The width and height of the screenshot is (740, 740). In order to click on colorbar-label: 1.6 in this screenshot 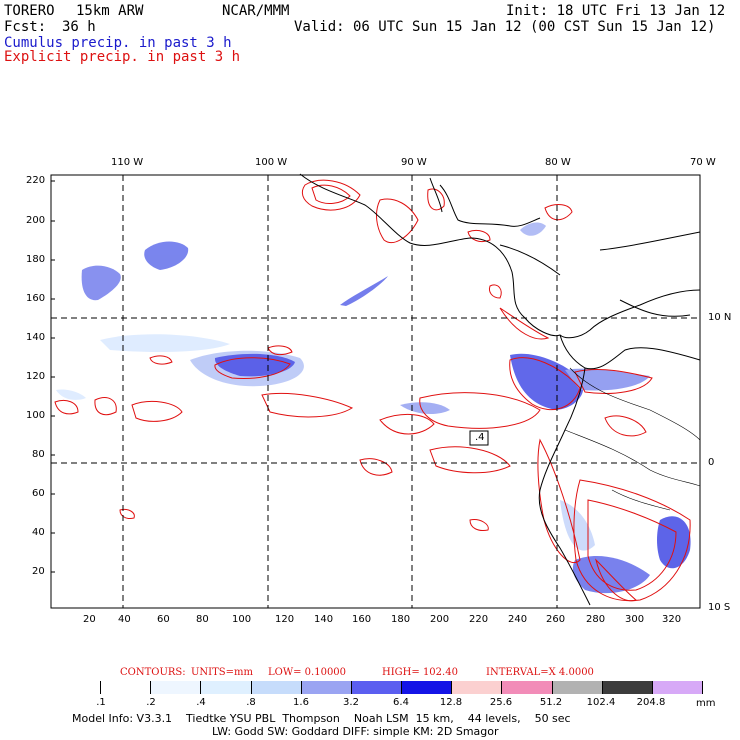, I will do `click(301, 702)`.